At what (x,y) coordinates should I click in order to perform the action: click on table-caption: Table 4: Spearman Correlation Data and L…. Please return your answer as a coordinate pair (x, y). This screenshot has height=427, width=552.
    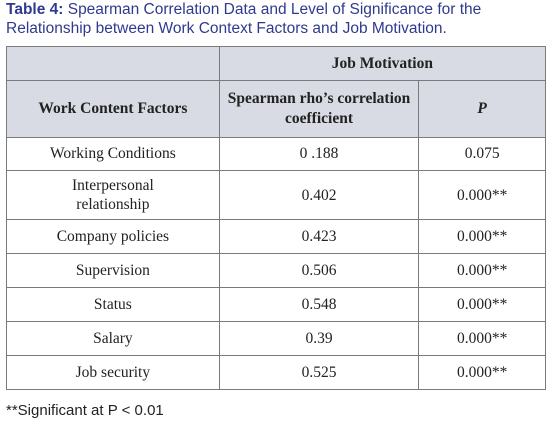
    Looking at the image, I should click on (279, 19).